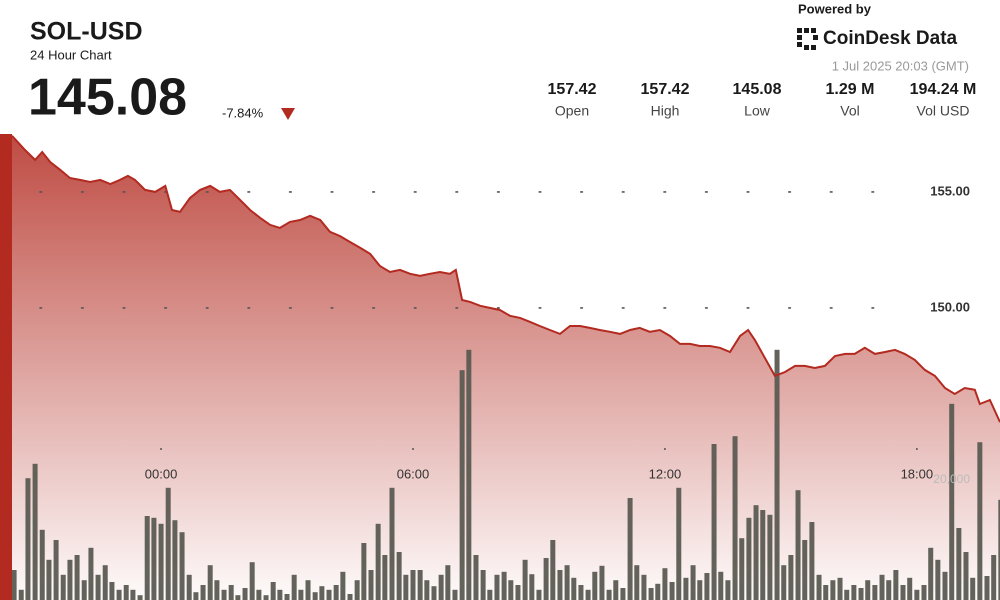 The height and width of the screenshot is (600, 1000). Describe the element at coordinates (943, 111) in the screenshot. I see `stat-label: Vol USD` at that location.